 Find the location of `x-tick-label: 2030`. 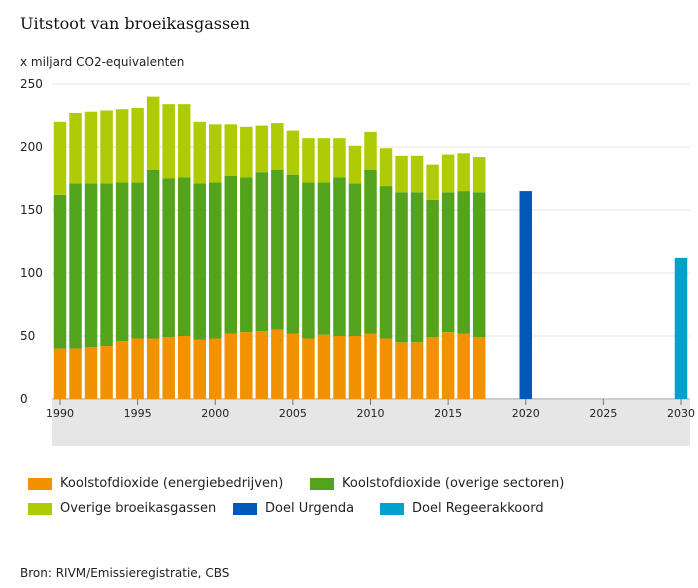

x-tick-label: 2030 is located at coordinates (681, 413).